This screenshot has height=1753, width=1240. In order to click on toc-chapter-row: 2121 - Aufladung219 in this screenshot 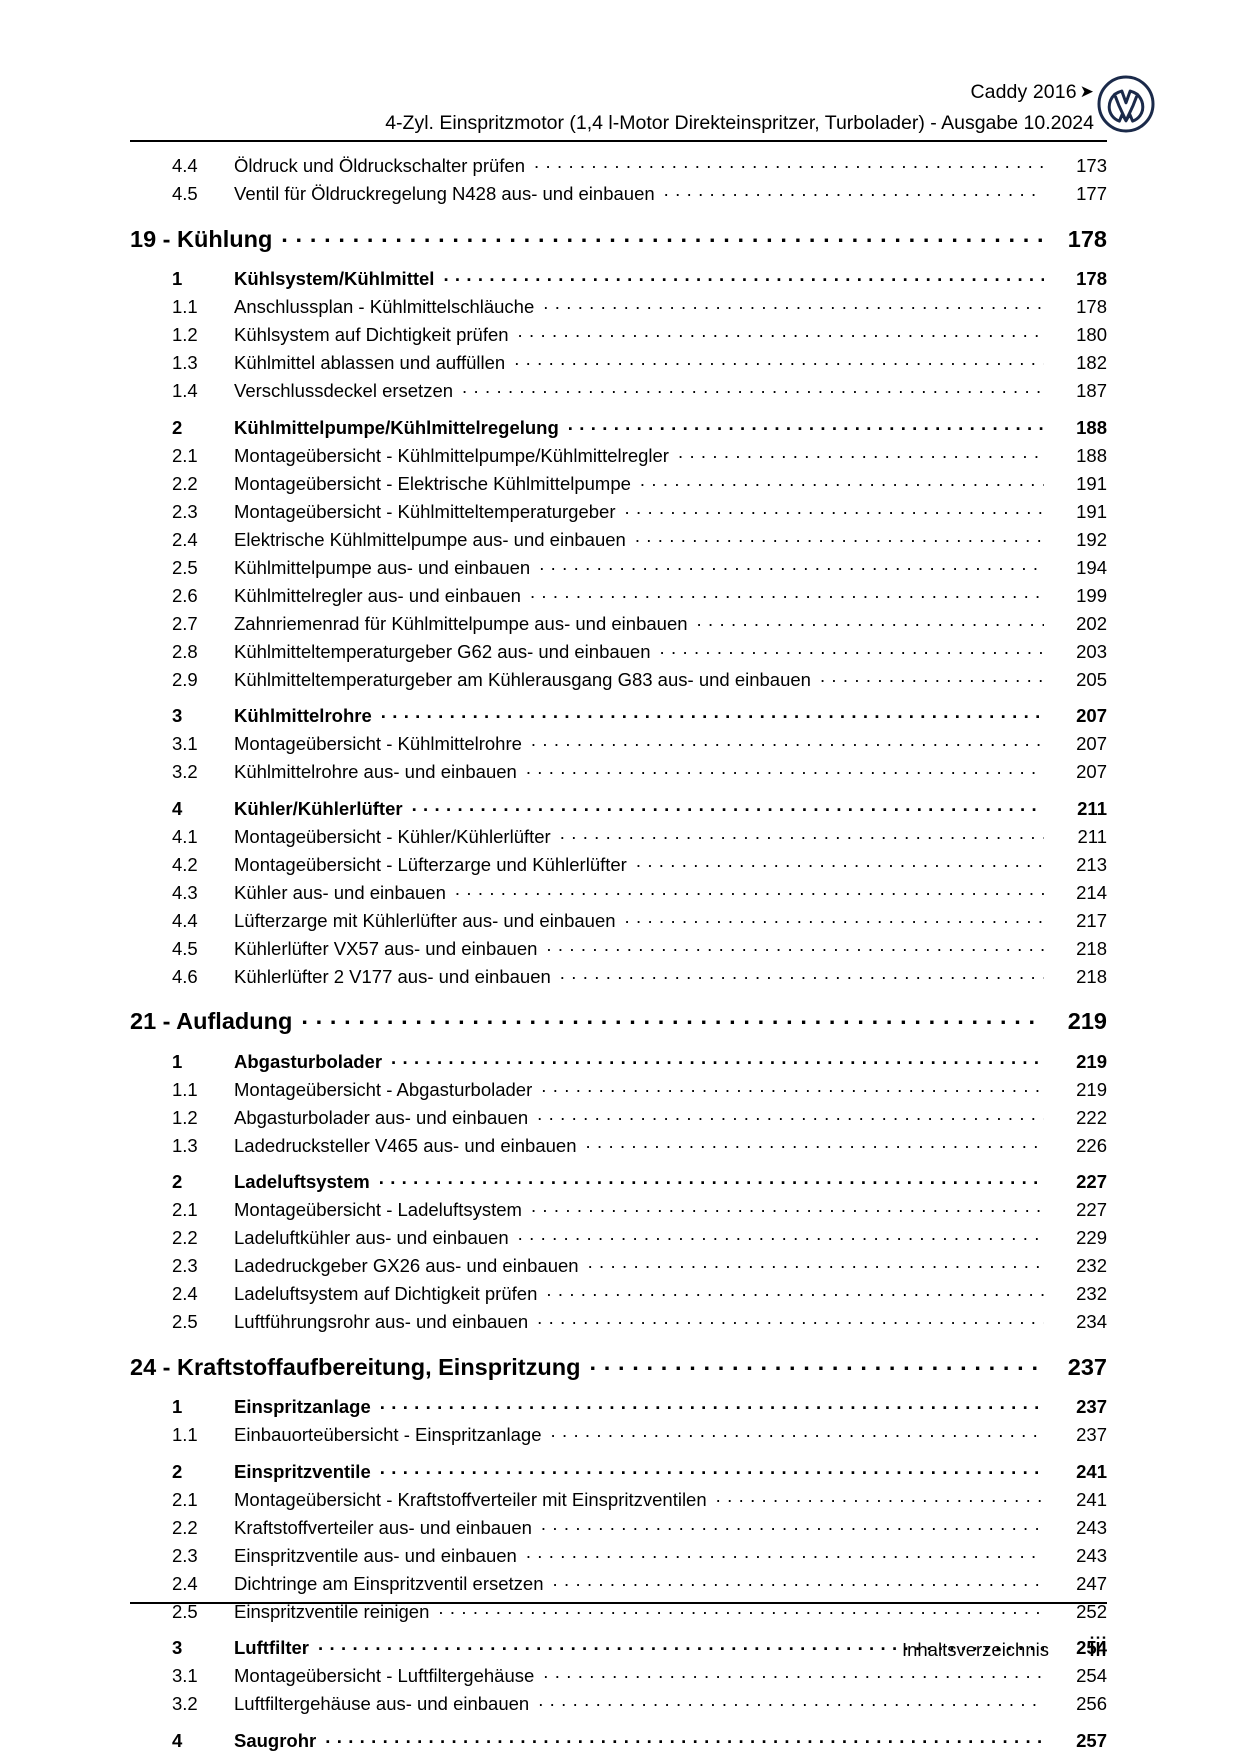, I will do `click(618, 1013)`.